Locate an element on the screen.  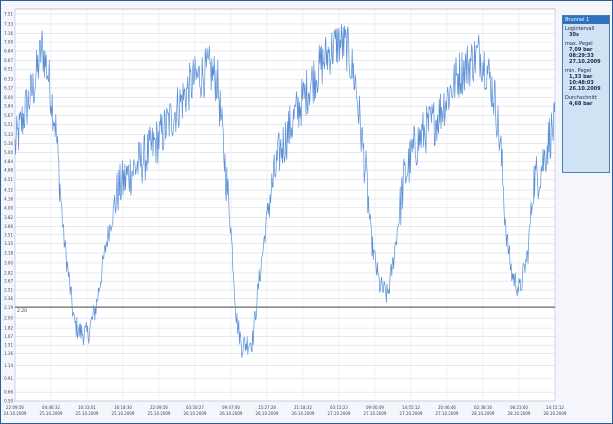
y-tick-label: 6.84 is located at coordinates (8, 50).